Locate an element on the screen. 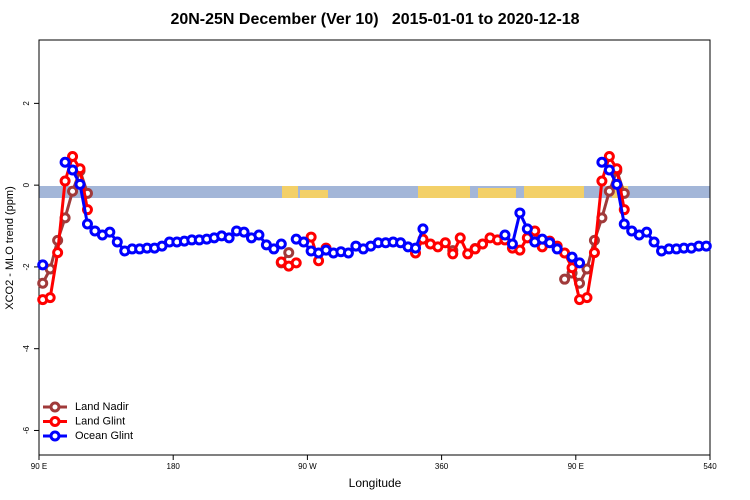 This screenshot has height=500, width=750. legend-entry: Land Nadir is located at coordinates (86, 407).